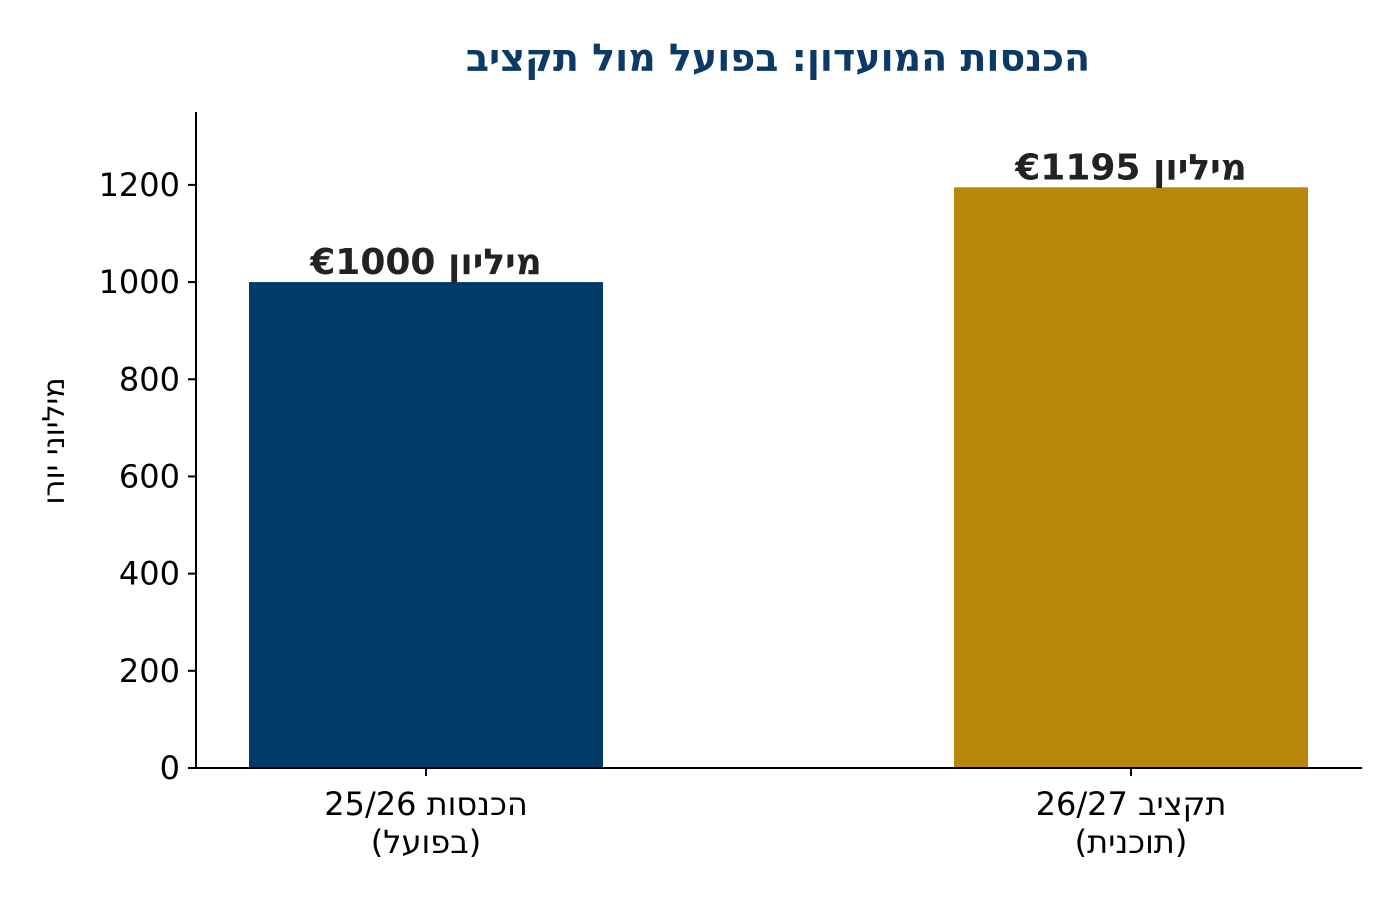 Image resolution: width=1400 pixels, height=900 pixels. I want to click on data-labels: €1000 מיליון €1195 מיליון, so click(778, 215).